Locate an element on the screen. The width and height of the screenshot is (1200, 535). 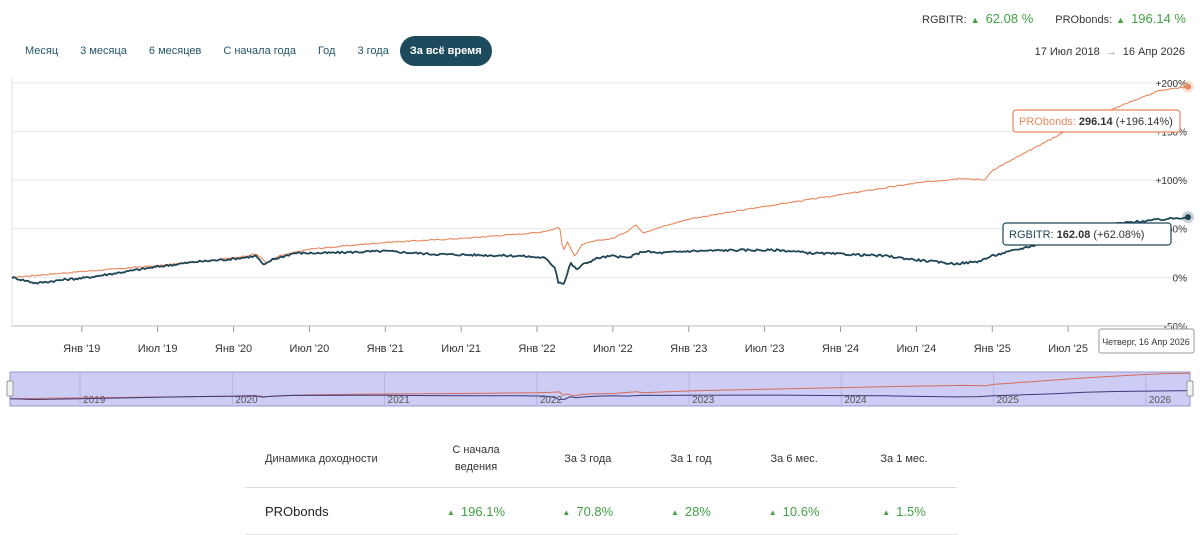
tab-3-years: 3 года is located at coordinates (373, 51).